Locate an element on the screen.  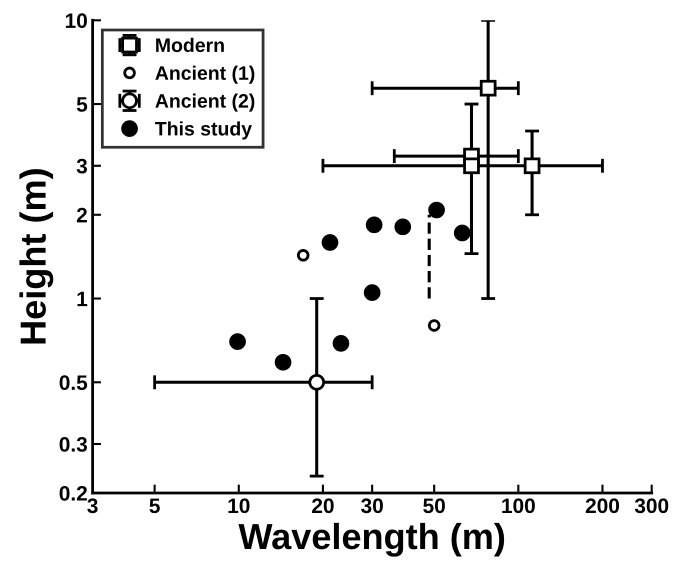
legend-label: Ancient (2) is located at coordinates (204, 102).